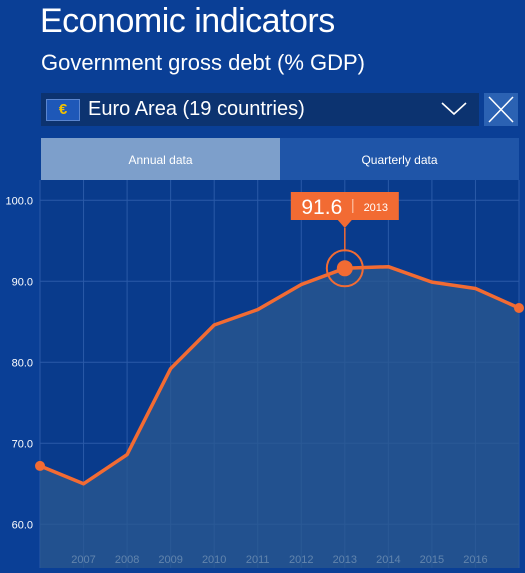 The width and height of the screenshot is (525, 573). What do you see at coordinates (344, 224) in the screenshot?
I see `tooltip-pointer` at bounding box center [344, 224].